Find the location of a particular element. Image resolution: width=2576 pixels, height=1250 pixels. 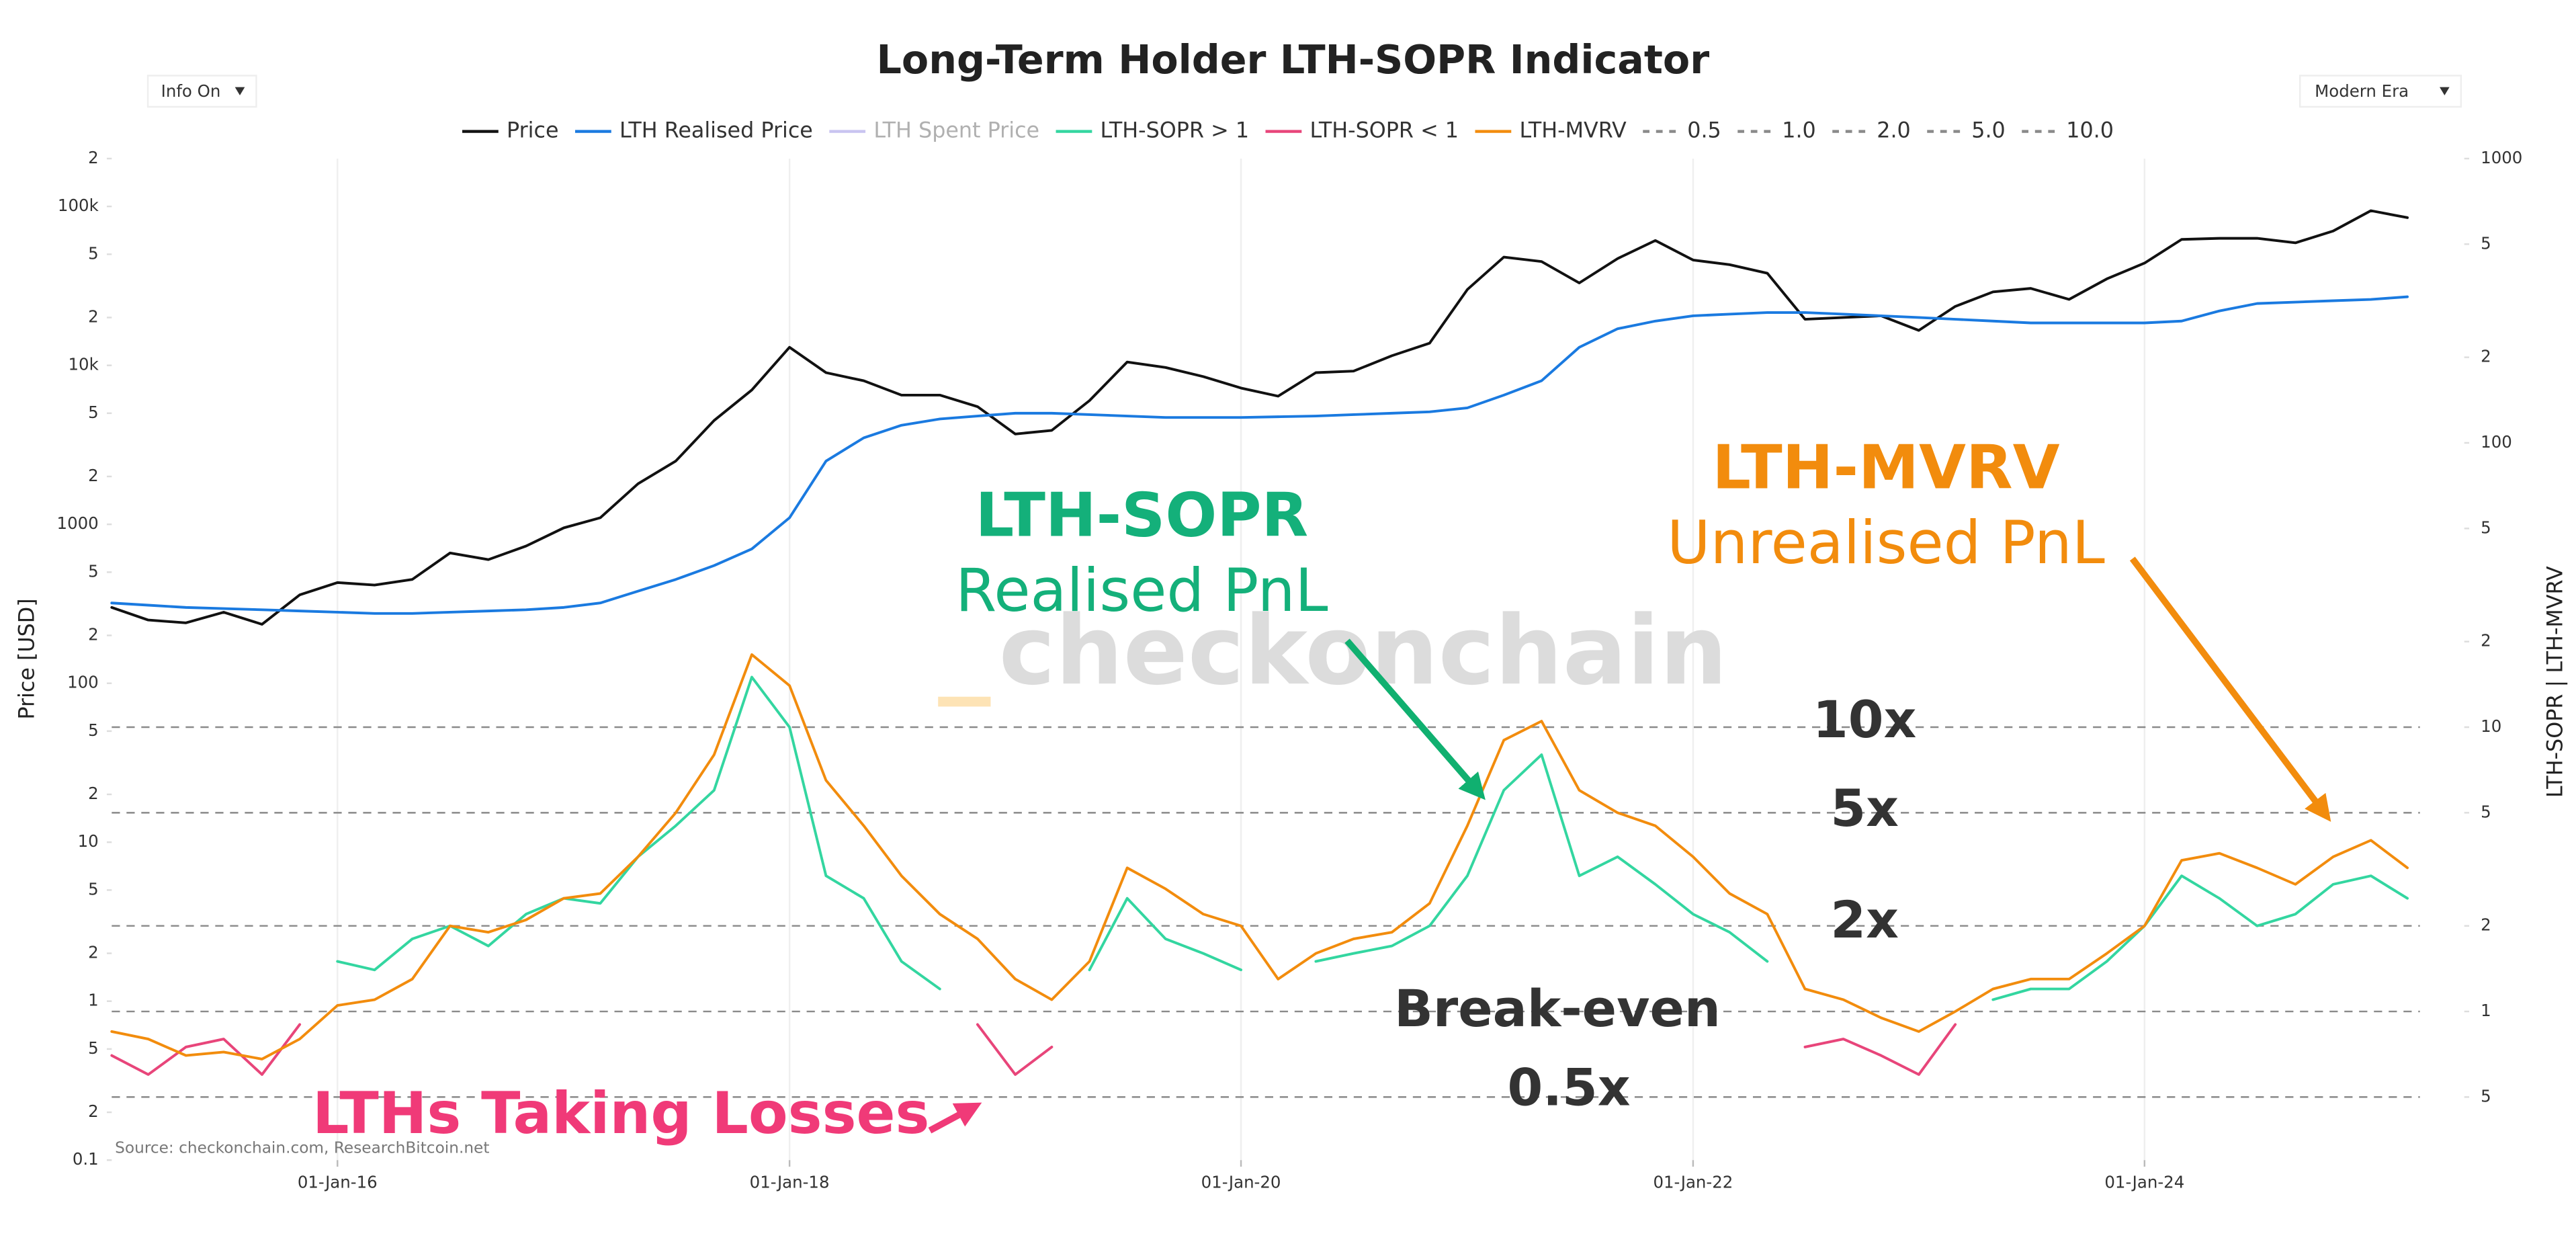

legend-label: 10.0 is located at coordinates (2090, 131).